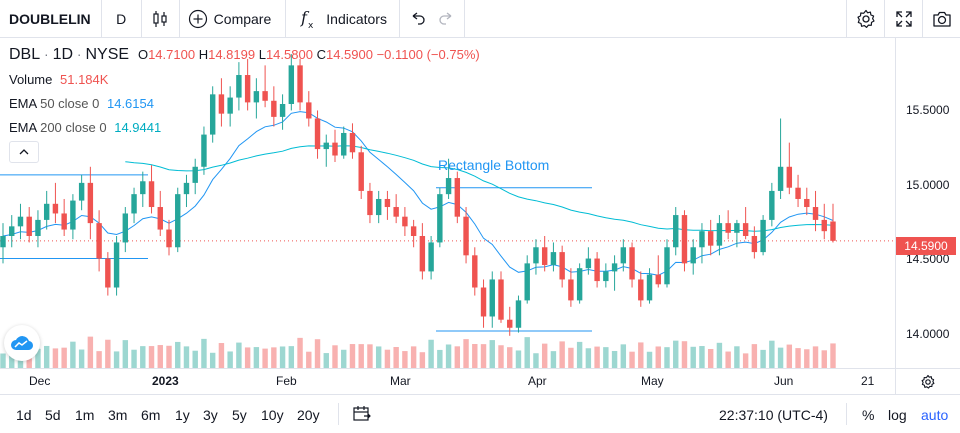 The height and width of the screenshot is (433, 960). I want to click on ema50-legend: EMA 50 close 0 14.6154, so click(81, 103).